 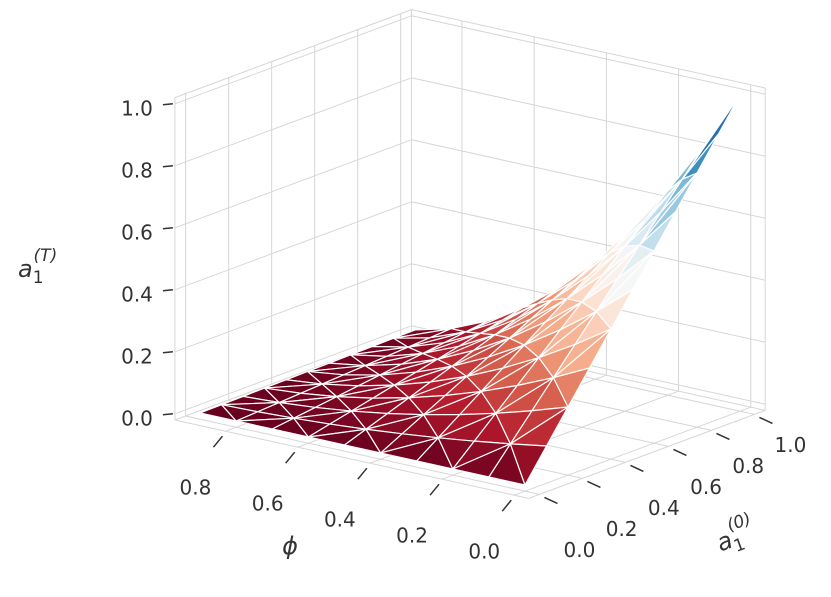 I want to click on z-tick-label: 1.0, so click(x=137, y=108).